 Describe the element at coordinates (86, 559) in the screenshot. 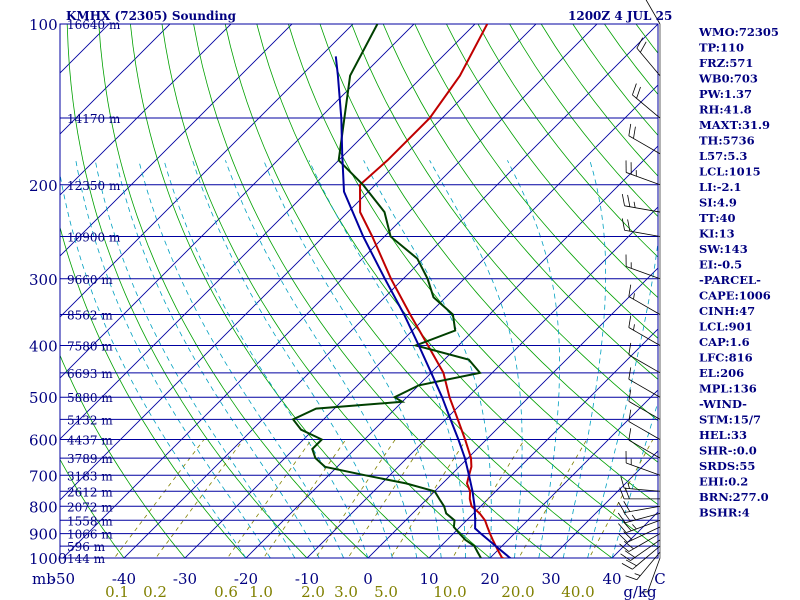

I see `height-label: 144 m` at that location.